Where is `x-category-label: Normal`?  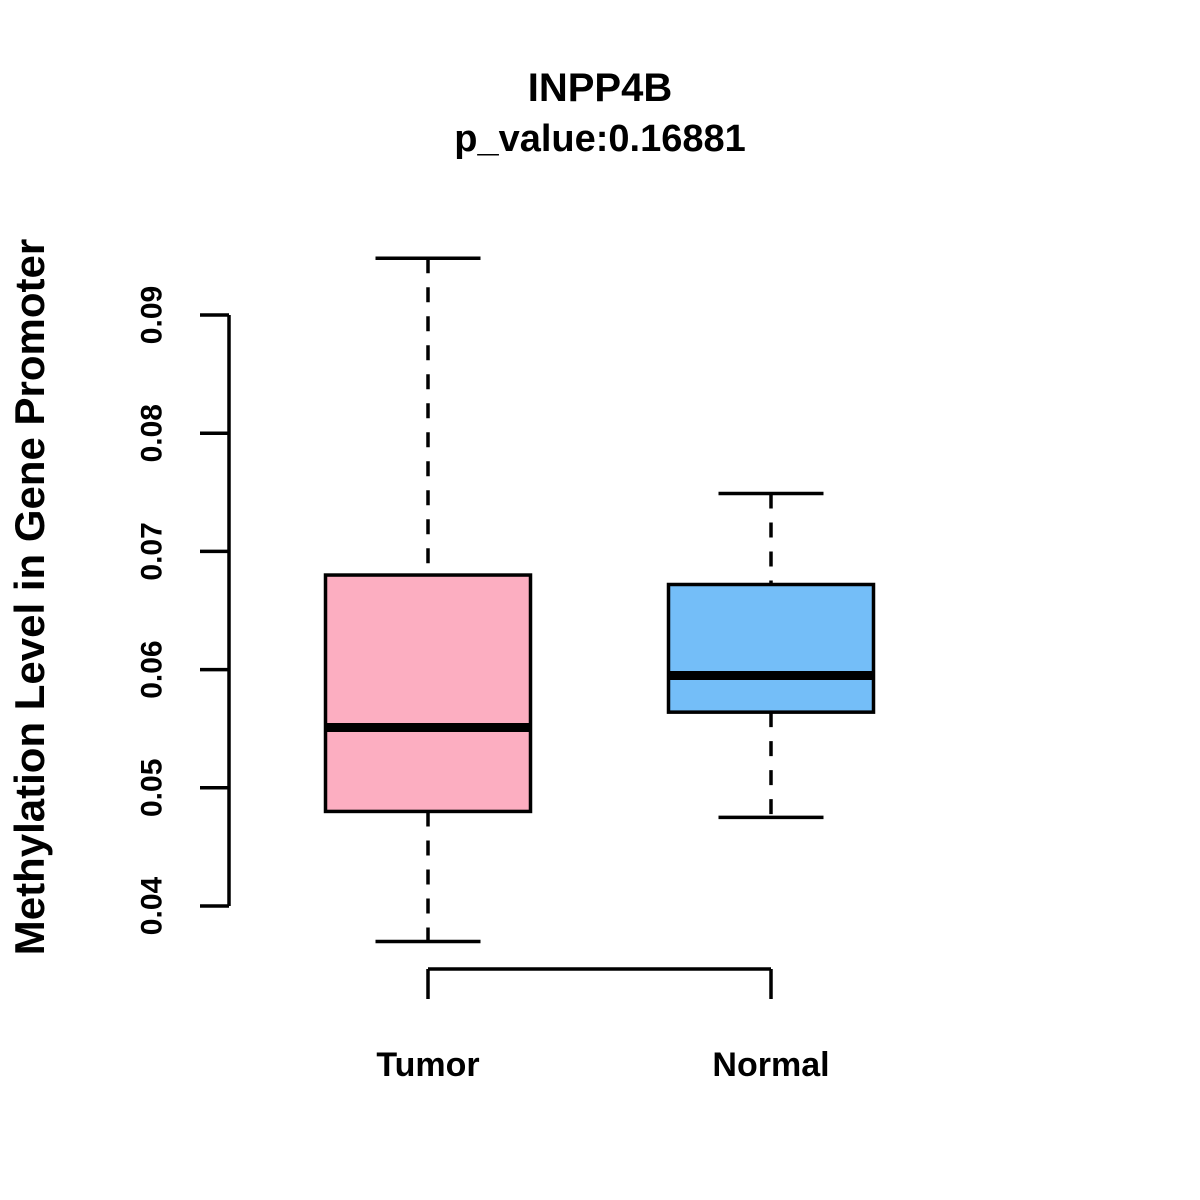 x-category-label: Normal is located at coordinates (770, 1065).